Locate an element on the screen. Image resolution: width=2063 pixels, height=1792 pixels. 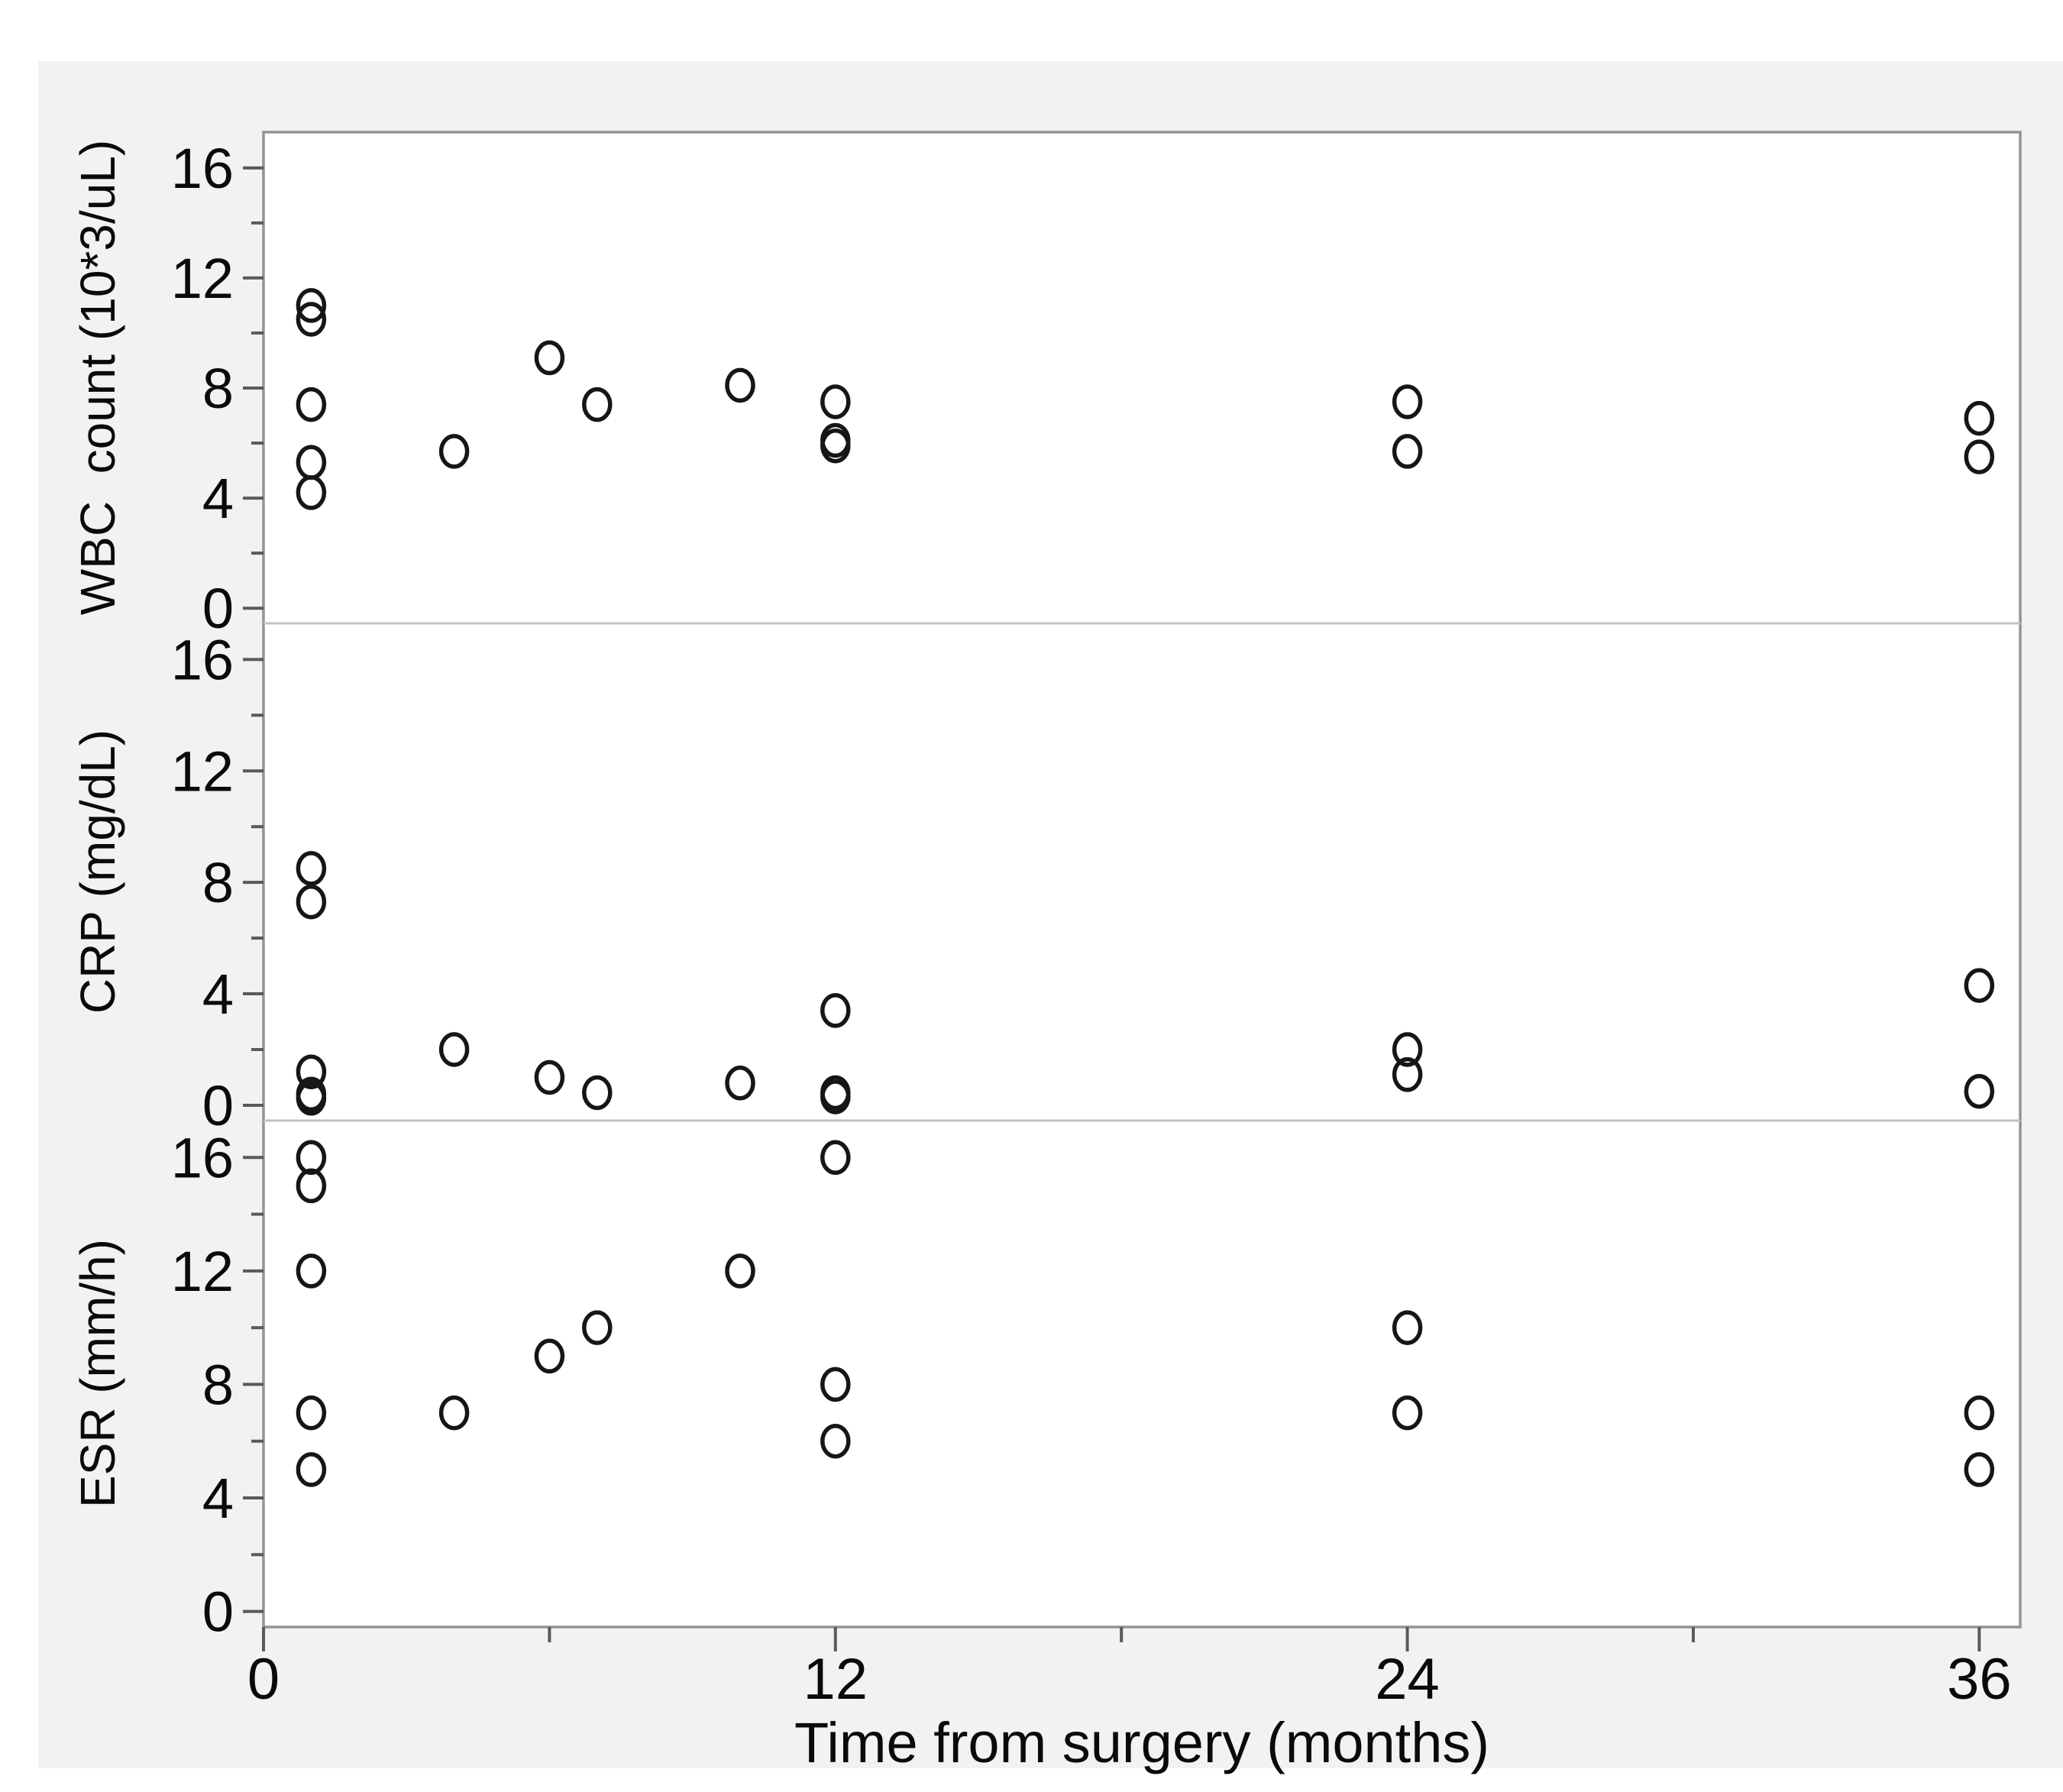
x-tick-label: 12 is located at coordinates (836, 1680).